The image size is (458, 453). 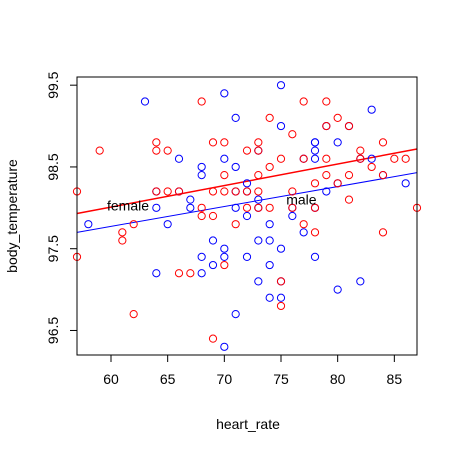 What do you see at coordinates (225, 379) in the screenshot?
I see `x-tick-label: 70` at bounding box center [225, 379].